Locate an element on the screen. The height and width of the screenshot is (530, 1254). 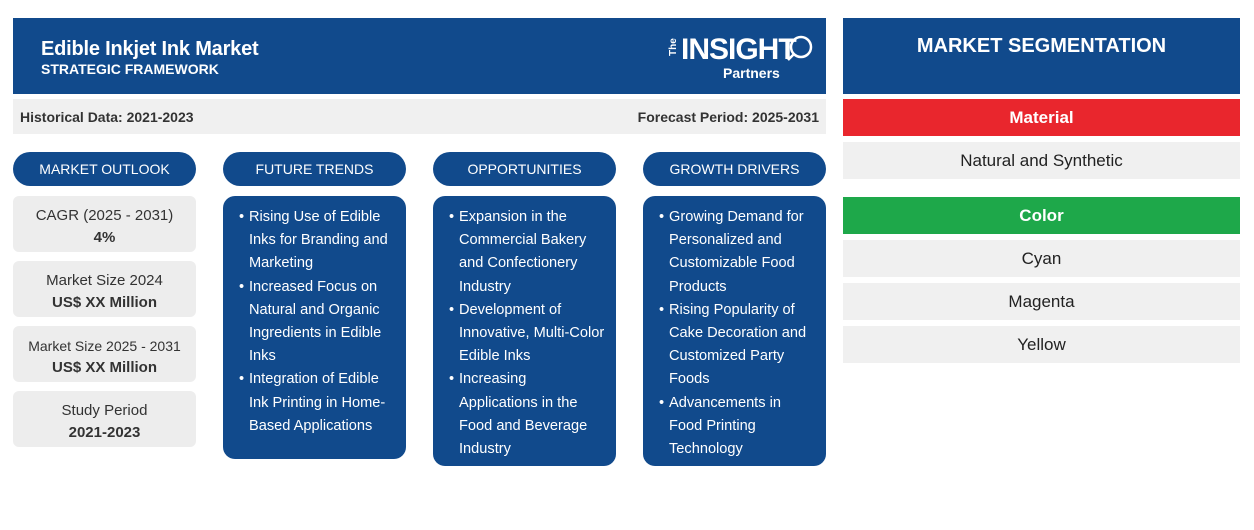
insight-partners-logo: The INSIGHT Partners is located at coordinates (743, 59).